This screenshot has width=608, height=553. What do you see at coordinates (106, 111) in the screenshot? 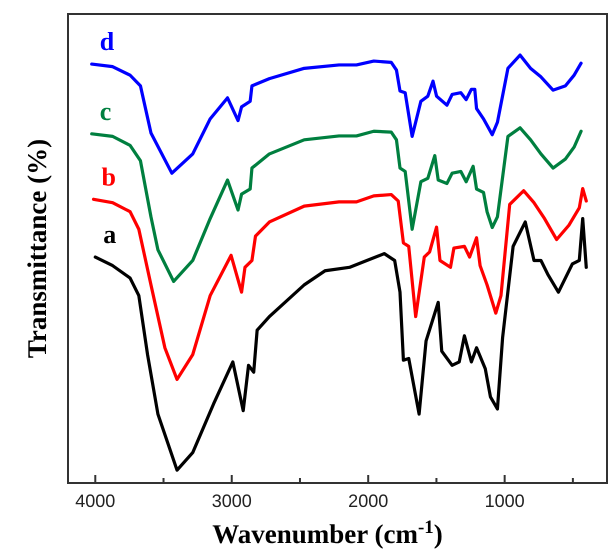
I see `series-label: c` at bounding box center [106, 111].